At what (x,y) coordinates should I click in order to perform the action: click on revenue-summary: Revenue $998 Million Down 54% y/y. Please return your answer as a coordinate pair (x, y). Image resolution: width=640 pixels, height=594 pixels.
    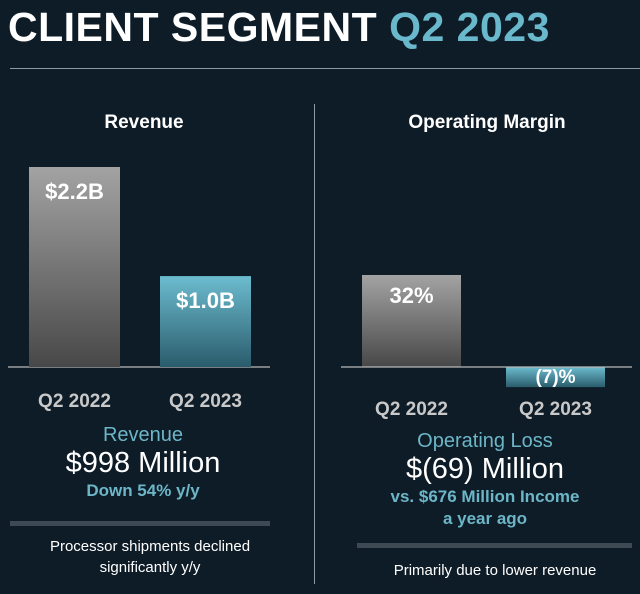
    Looking at the image, I should click on (143, 463).